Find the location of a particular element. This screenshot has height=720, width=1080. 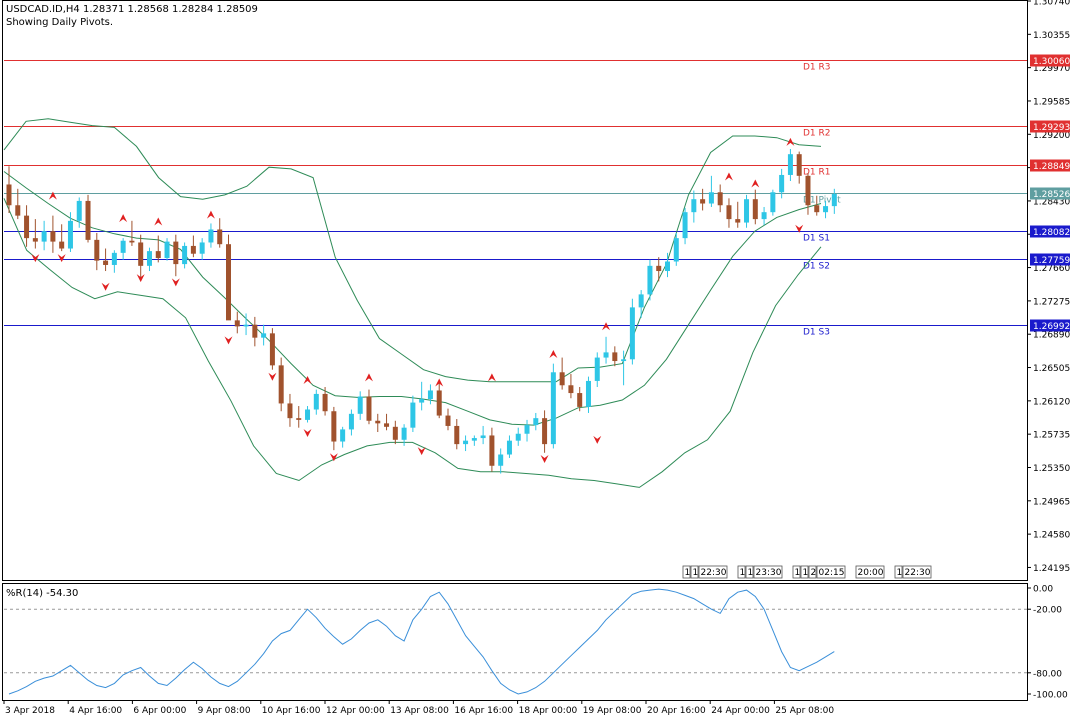

session-marker-text: 2 is located at coordinates (814, 573).